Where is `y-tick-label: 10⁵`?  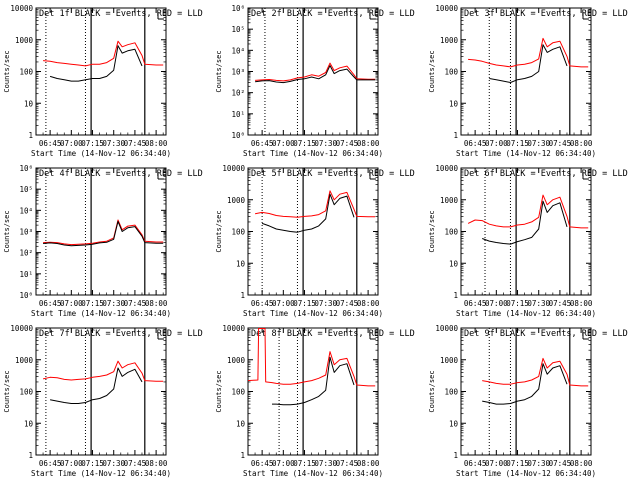
y-tick-label: 10⁵ is located at coordinates (238, 29).